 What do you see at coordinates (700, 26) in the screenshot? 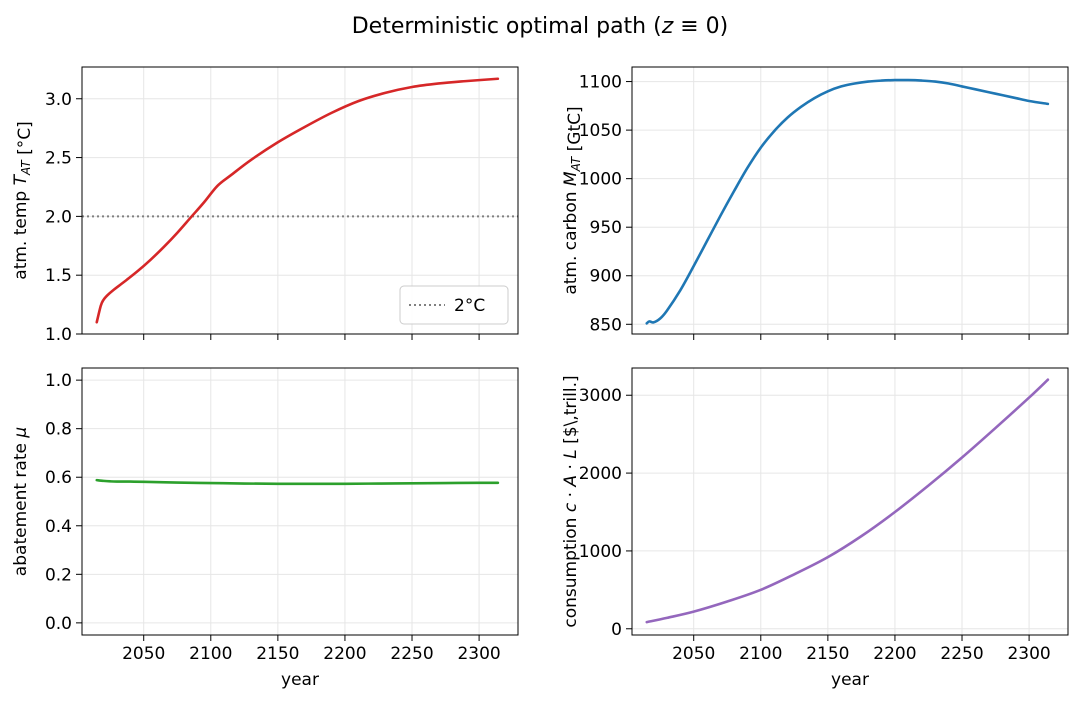
I see `figure-title-suffix: ≡ 0)` at bounding box center [700, 26].